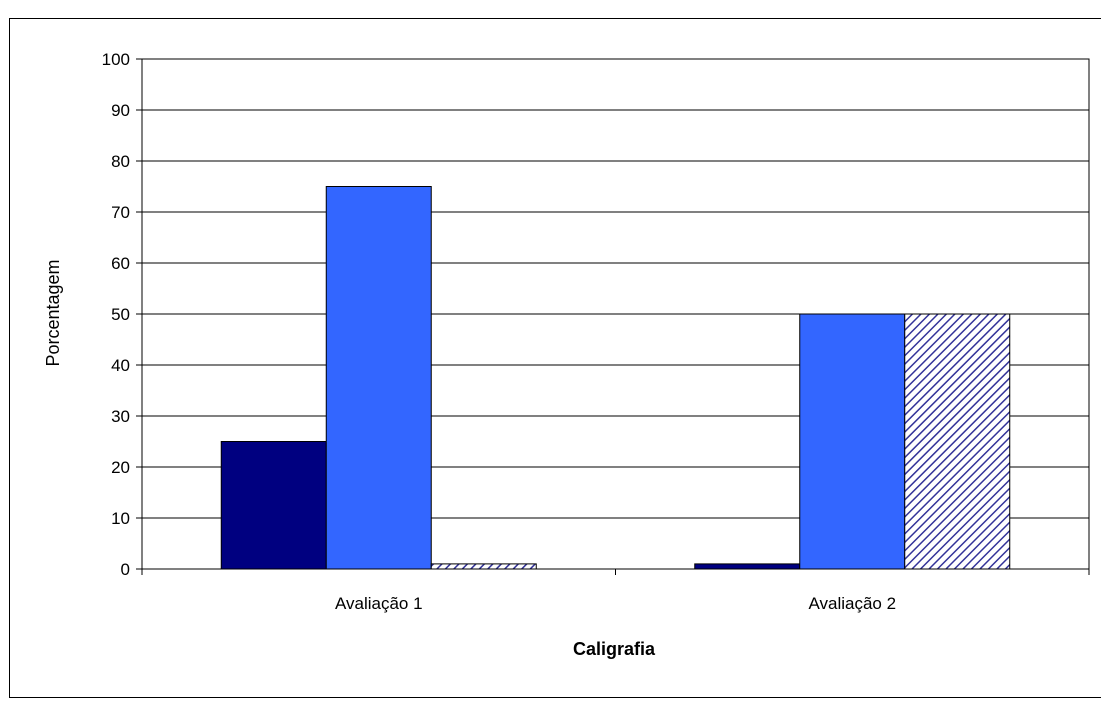 The height and width of the screenshot is (704, 1101). I want to click on x-tick-label: Avaliação 1, so click(379, 603).